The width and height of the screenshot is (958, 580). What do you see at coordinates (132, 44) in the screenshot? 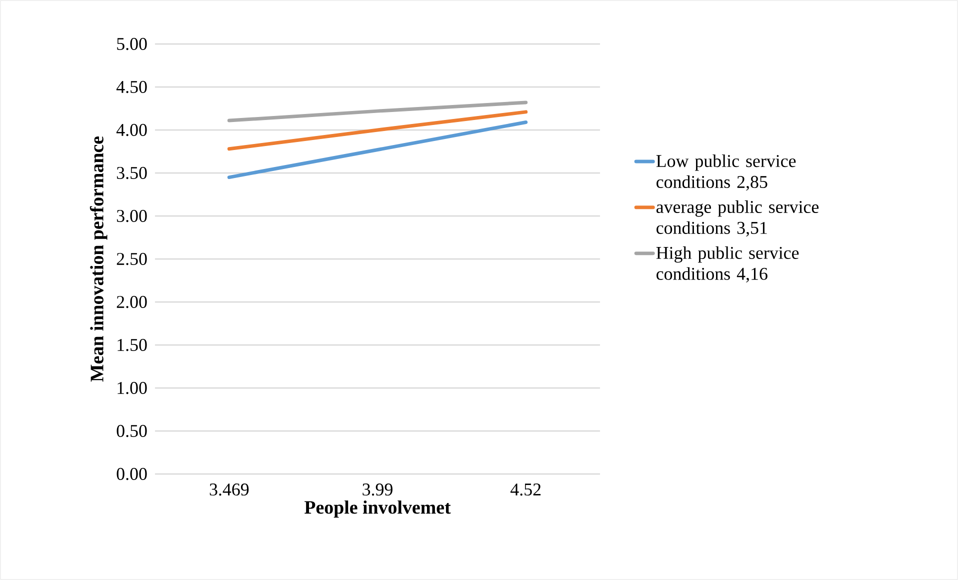
I see `y-tick-label: 5.00` at bounding box center [132, 44].